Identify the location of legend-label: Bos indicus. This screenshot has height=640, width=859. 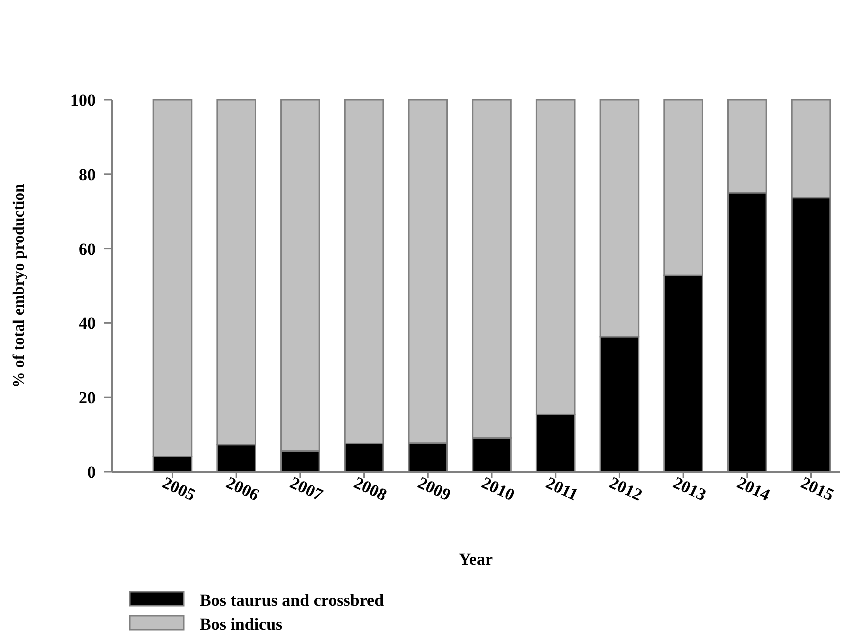
(242, 624).